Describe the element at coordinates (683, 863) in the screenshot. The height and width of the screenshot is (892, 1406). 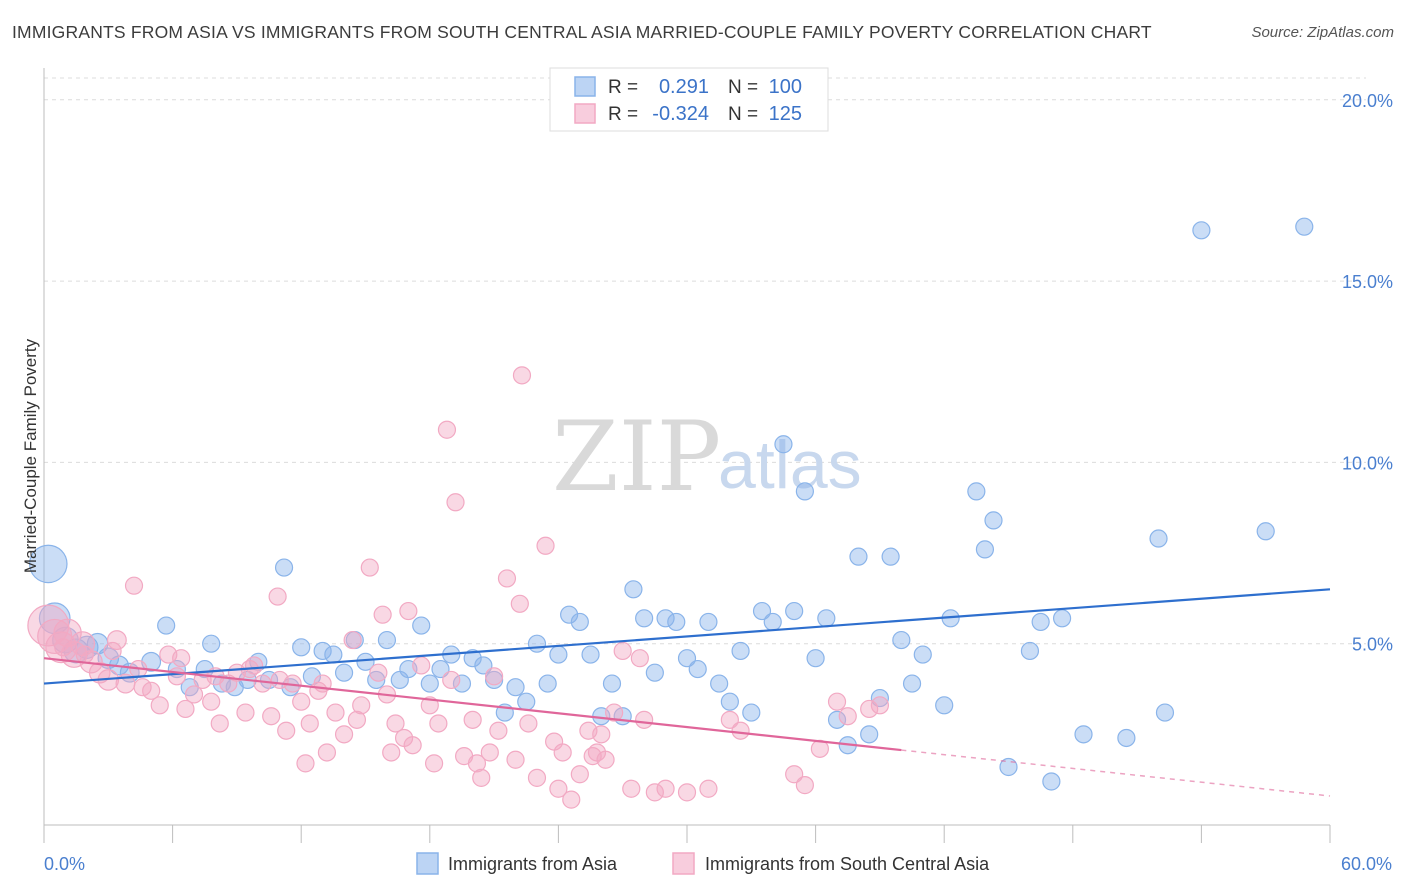
I see `bottom-legend-swatch-sca` at that location.